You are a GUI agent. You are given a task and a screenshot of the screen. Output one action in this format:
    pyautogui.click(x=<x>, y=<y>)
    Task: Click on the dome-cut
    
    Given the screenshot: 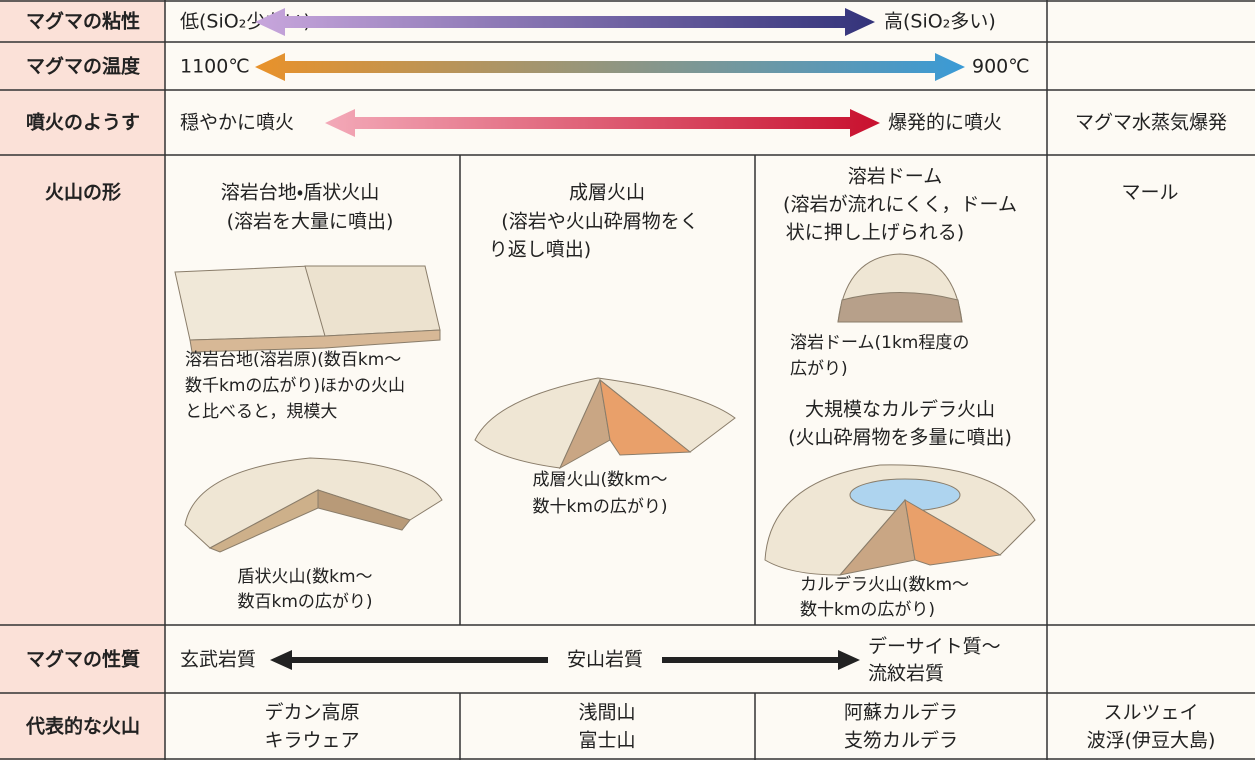 What is the action you would take?
    pyautogui.click(x=900, y=307)
    